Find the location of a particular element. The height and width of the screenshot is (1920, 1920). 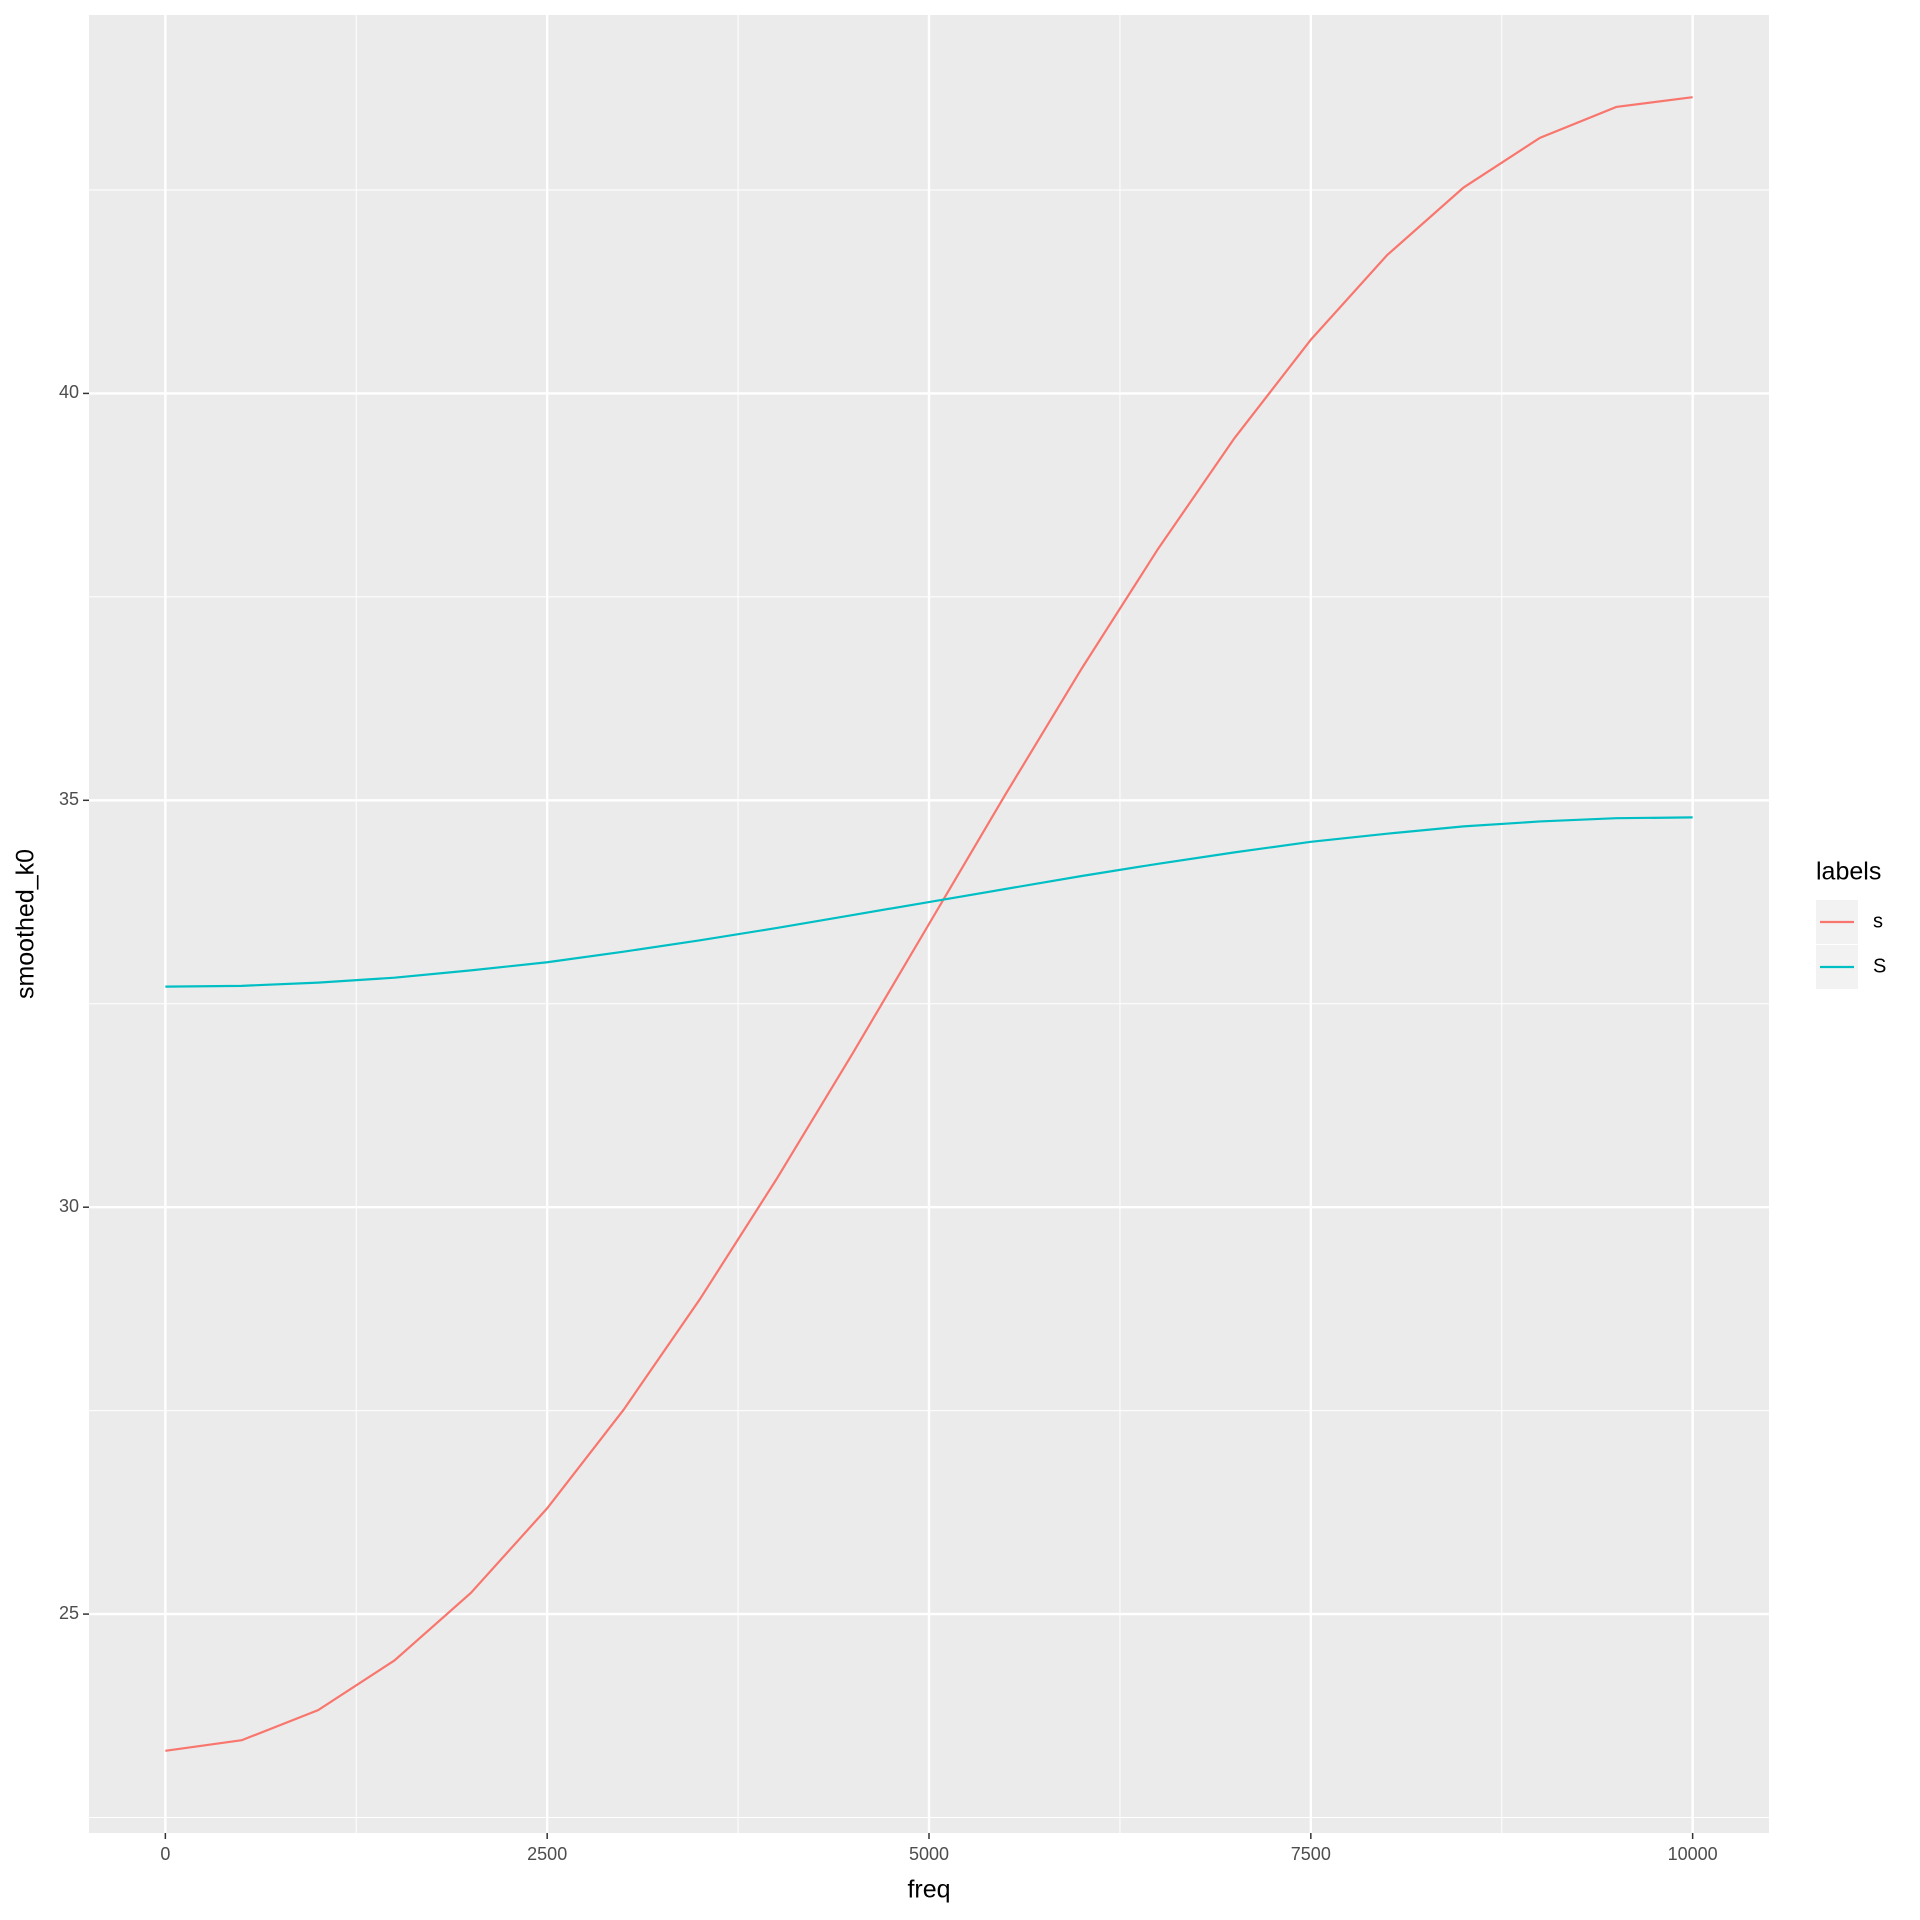

x-tick-label: 0 is located at coordinates (165, 1854).